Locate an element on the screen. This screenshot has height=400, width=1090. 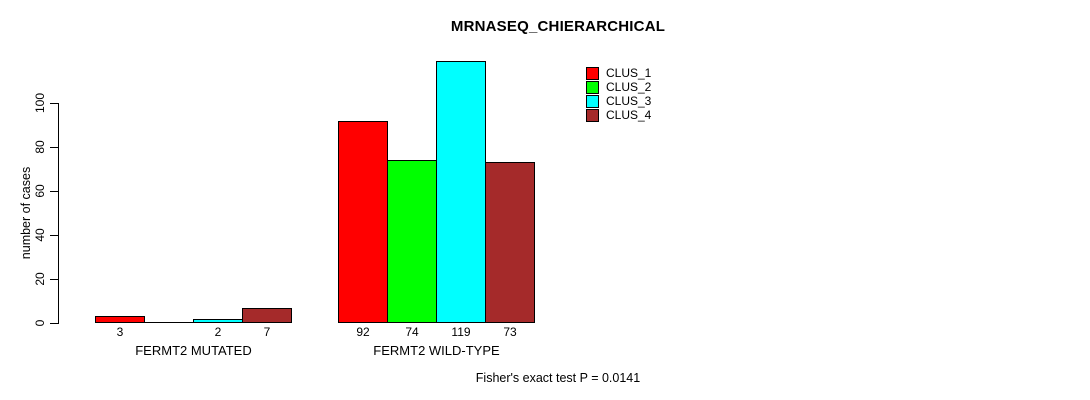
y-tick-label: 40 is located at coordinates (40, 235).